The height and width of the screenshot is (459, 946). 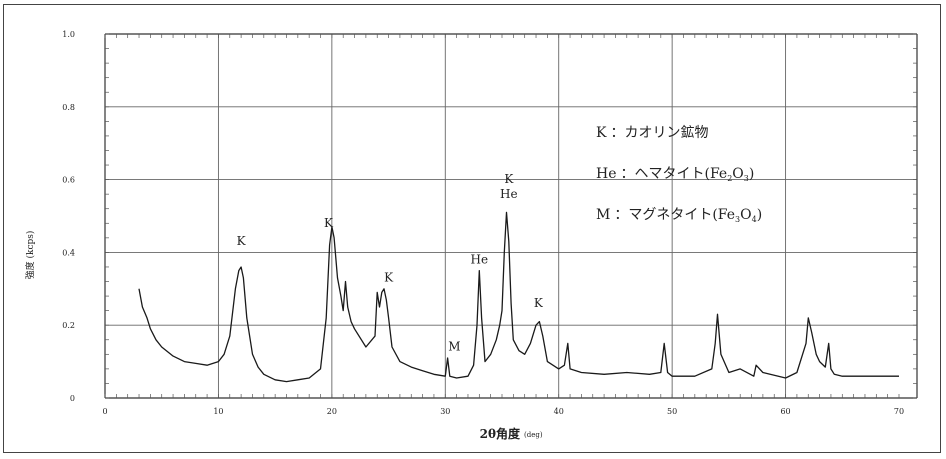 What do you see at coordinates (559, 411) in the screenshot?
I see `x-tick-label: 40` at bounding box center [559, 411].